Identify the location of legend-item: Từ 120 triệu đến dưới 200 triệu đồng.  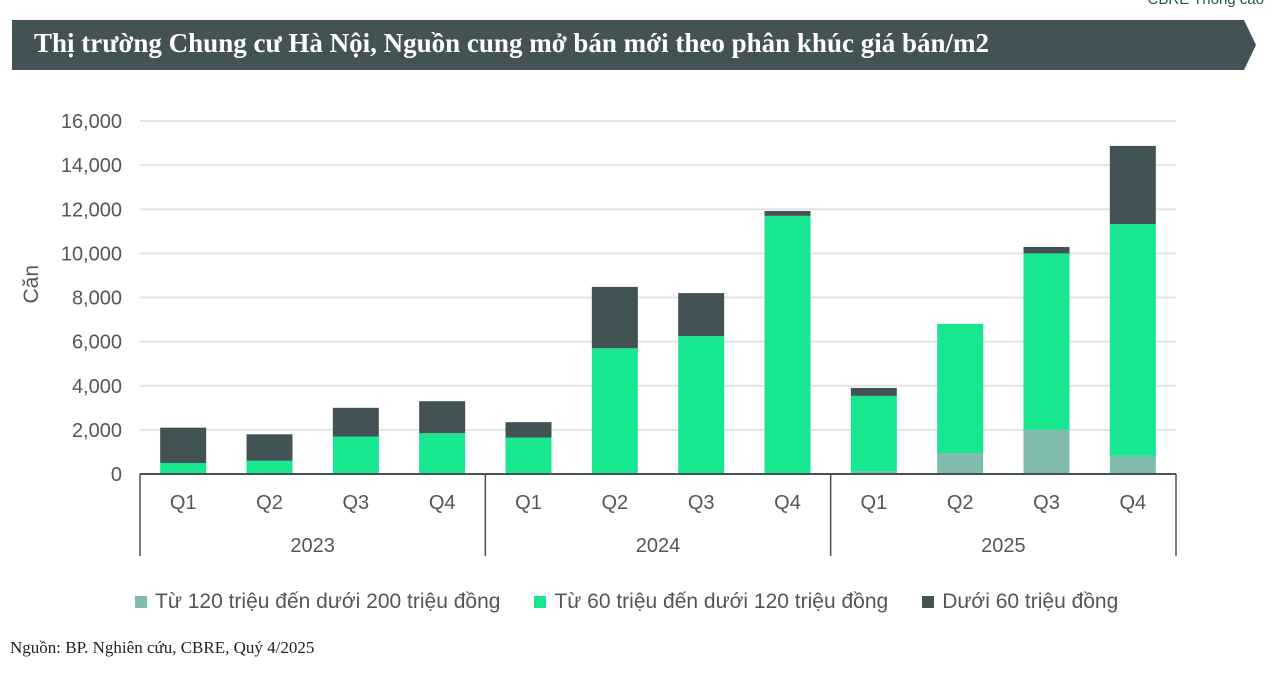
(317, 602).